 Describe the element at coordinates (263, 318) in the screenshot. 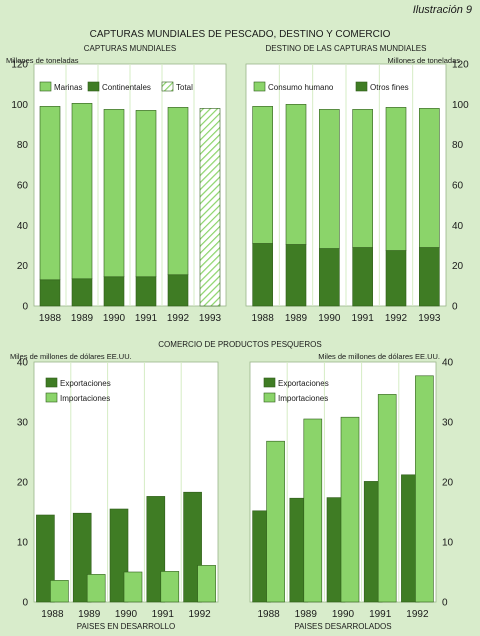

I see `chart2-xtick: 1988` at that location.